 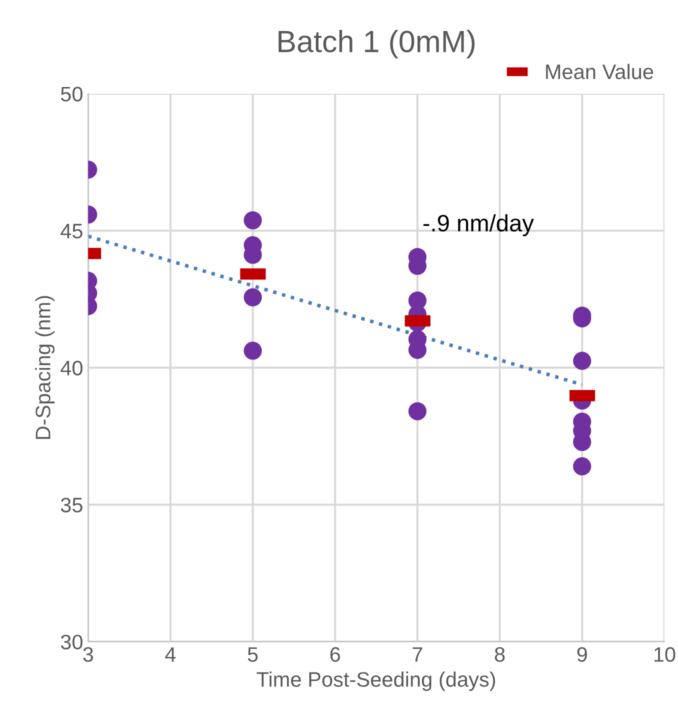 What do you see at coordinates (417, 654) in the screenshot?
I see `x-tick-label: 7` at bounding box center [417, 654].